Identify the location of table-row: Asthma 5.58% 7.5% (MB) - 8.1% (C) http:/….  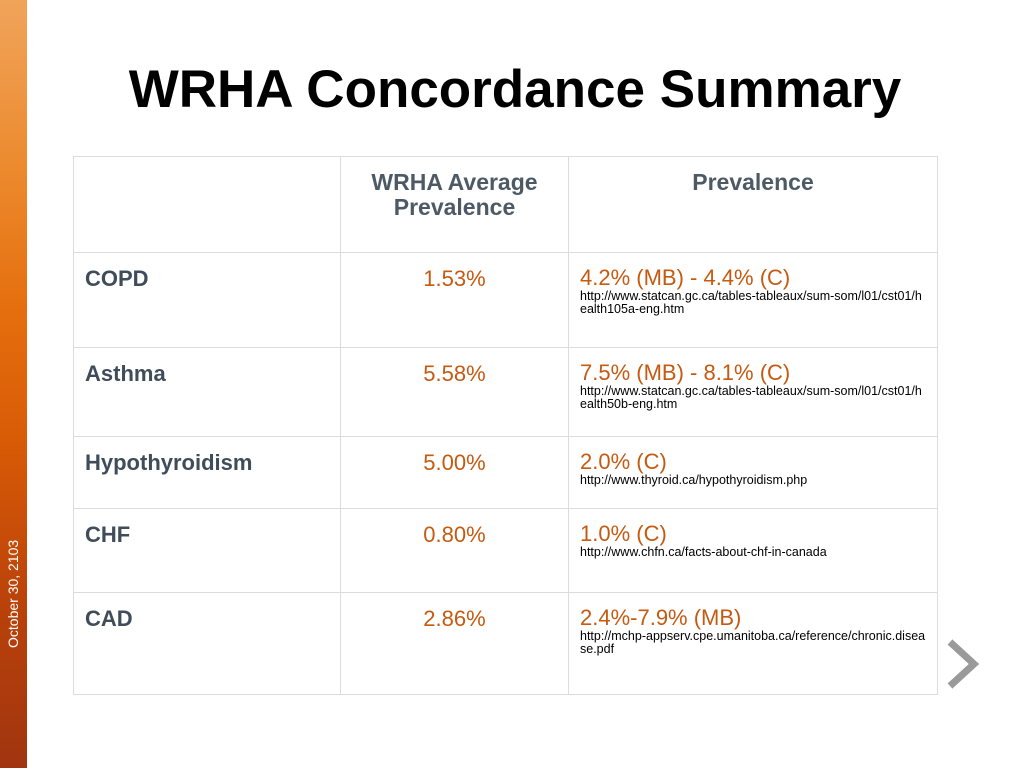
(505, 392).